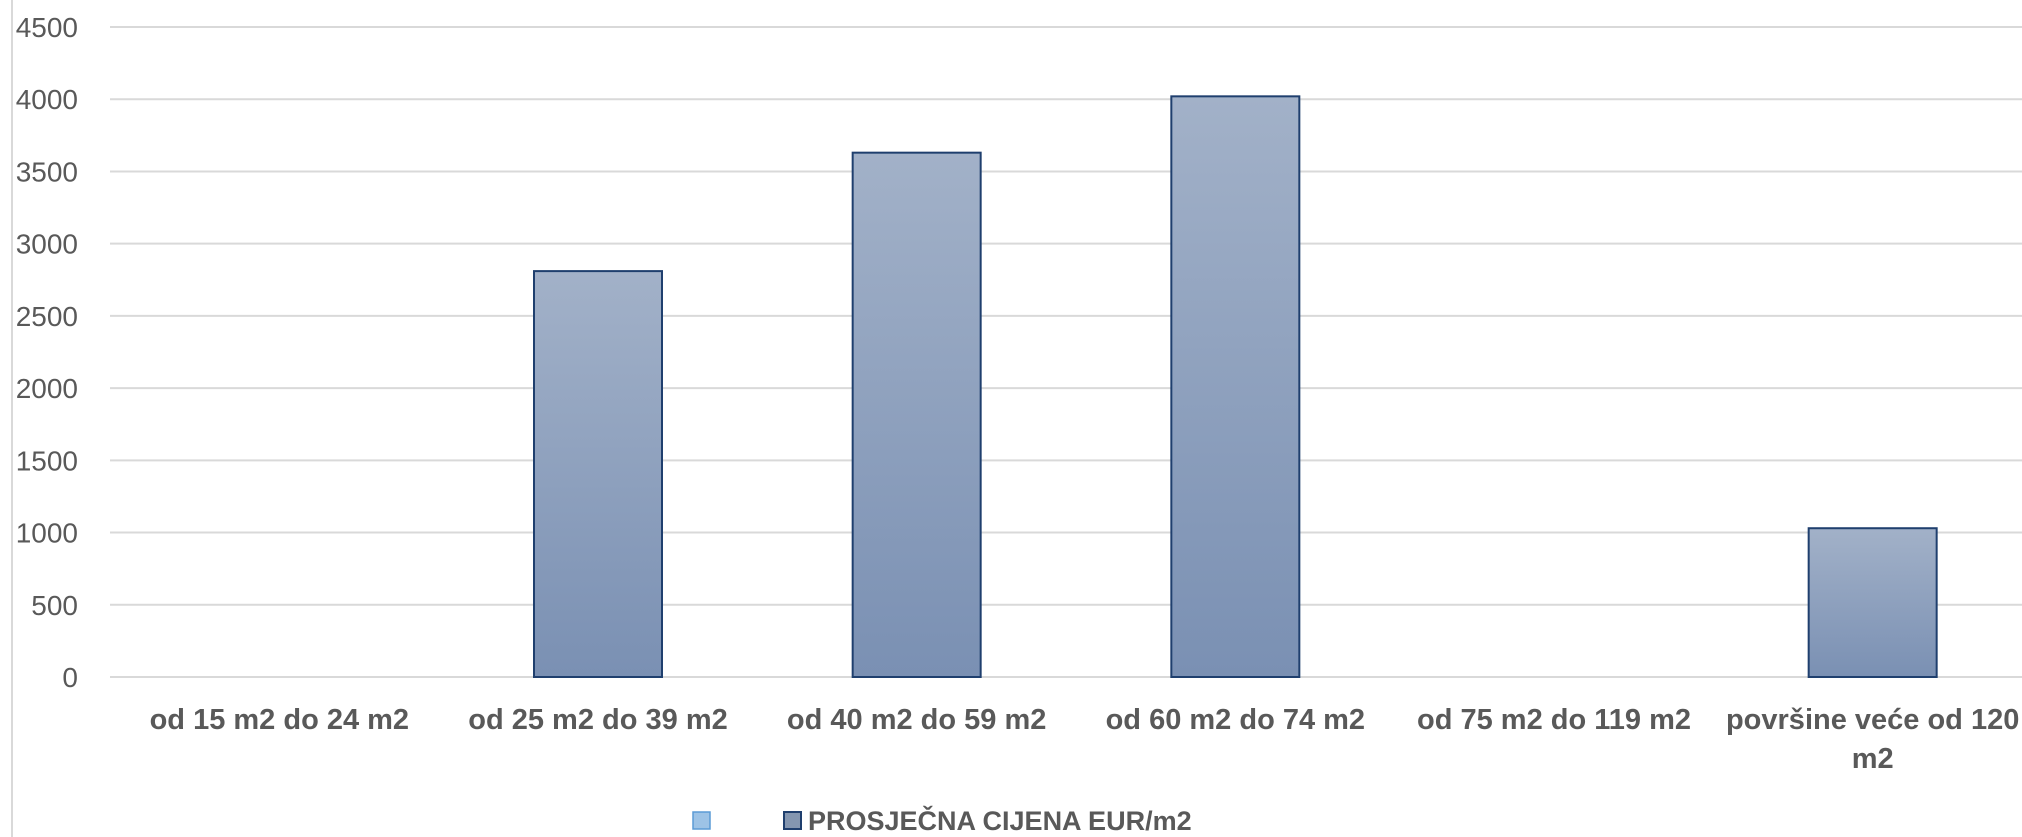  Describe the element at coordinates (47, 460) in the screenshot. I see `y-tick-label: 1500` at that location.